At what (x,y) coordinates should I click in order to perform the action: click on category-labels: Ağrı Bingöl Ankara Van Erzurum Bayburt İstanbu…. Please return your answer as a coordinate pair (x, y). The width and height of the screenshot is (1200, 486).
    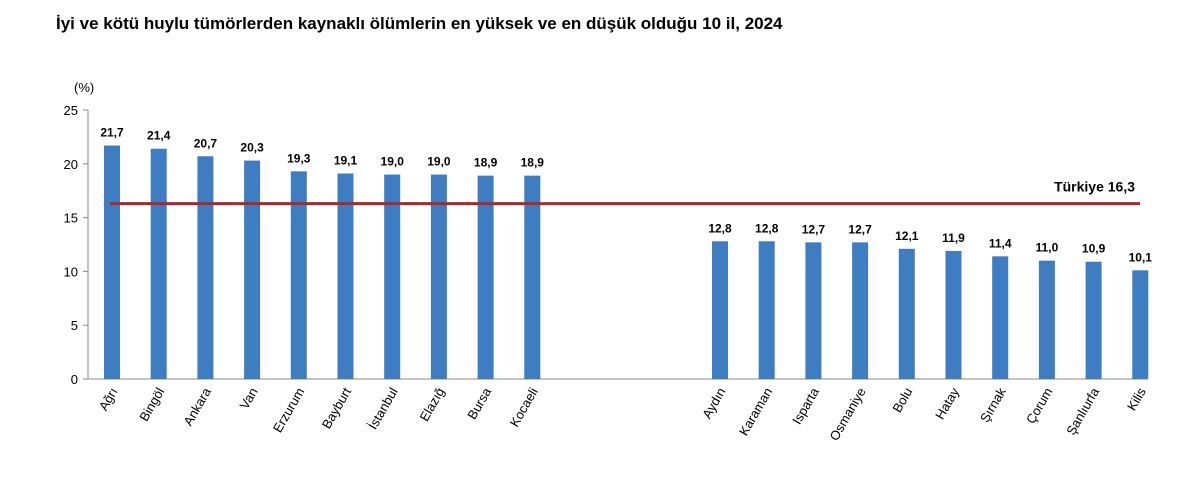
    Looking at the image, I should click on (622, 413).